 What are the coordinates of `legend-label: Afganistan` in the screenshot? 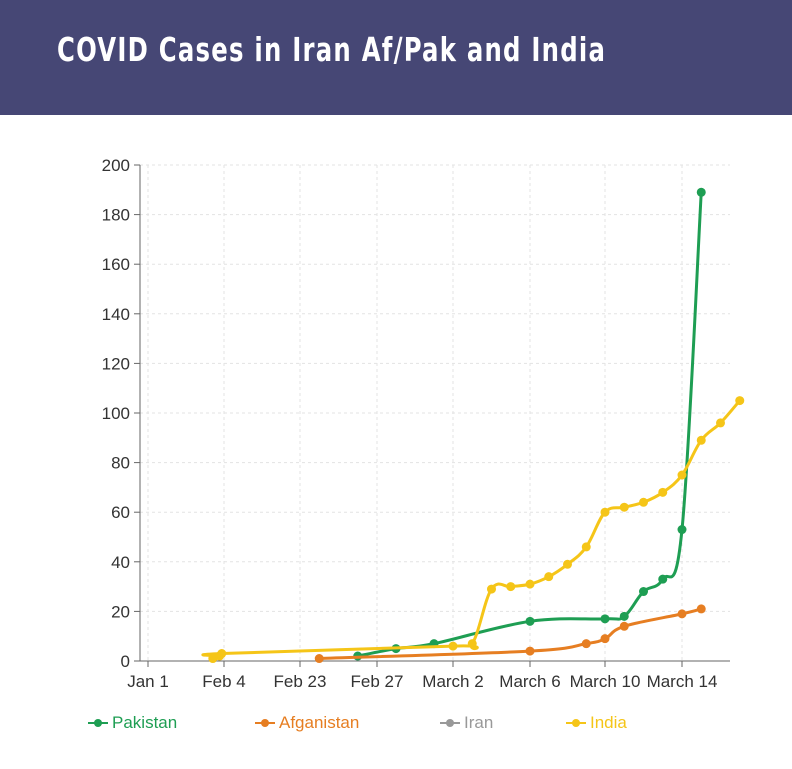 It's located at (319, 722).